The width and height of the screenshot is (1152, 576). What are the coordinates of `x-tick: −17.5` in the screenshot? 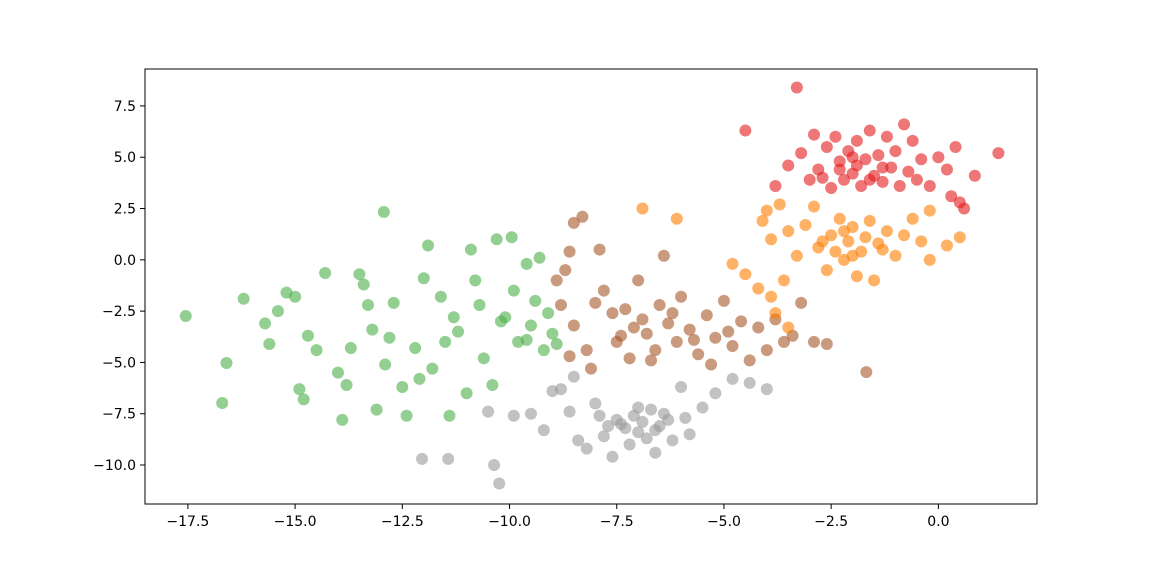 It's located at (187, 517).